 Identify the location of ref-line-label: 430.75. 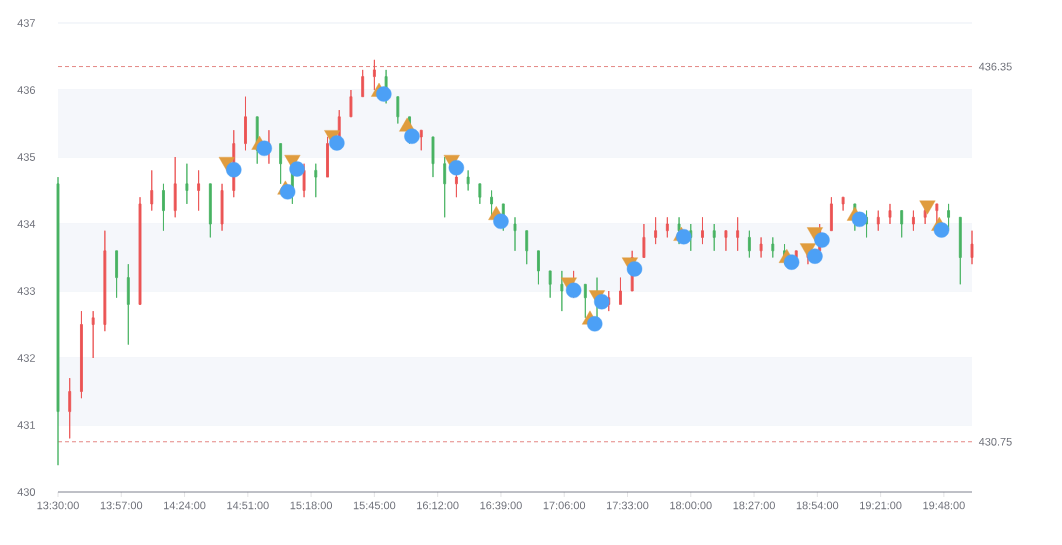
(995, 441).